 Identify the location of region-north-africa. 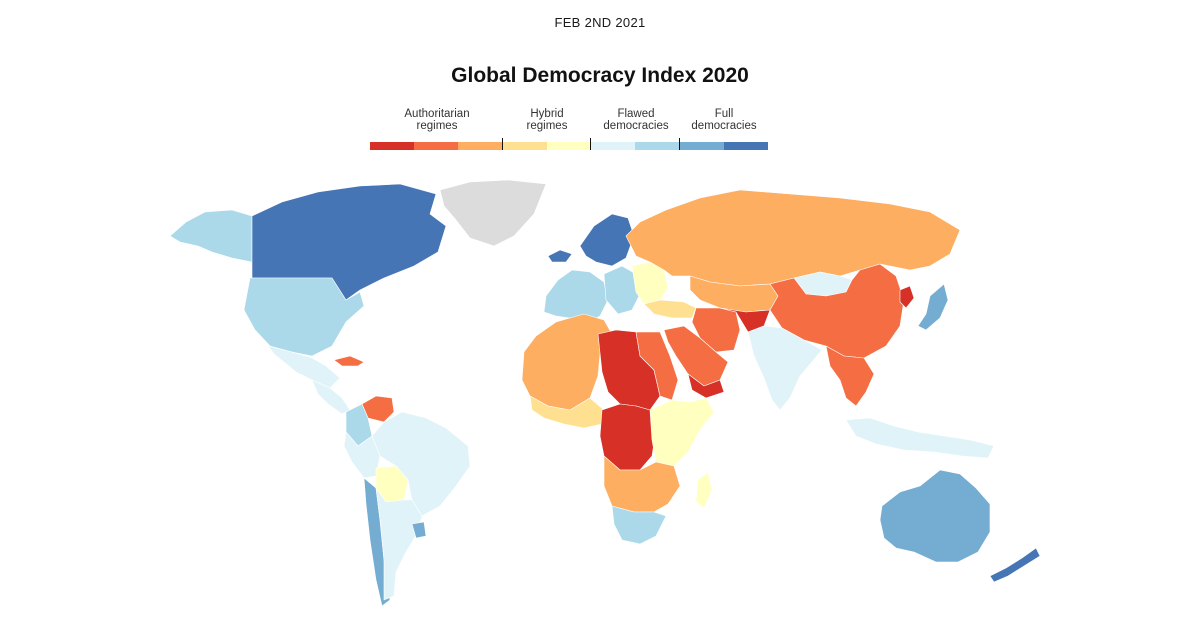
(567, 362).